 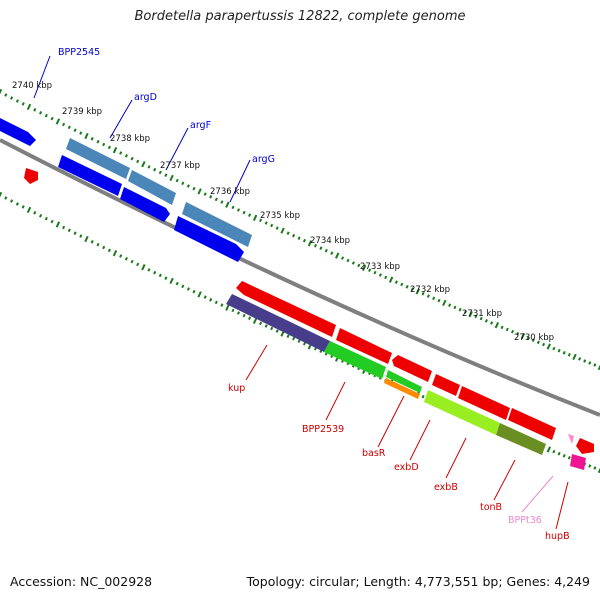 What do you see at coordinates (402, 388) in the screenshot?
I see `gene-exbd` at bounding box center [402, 388].